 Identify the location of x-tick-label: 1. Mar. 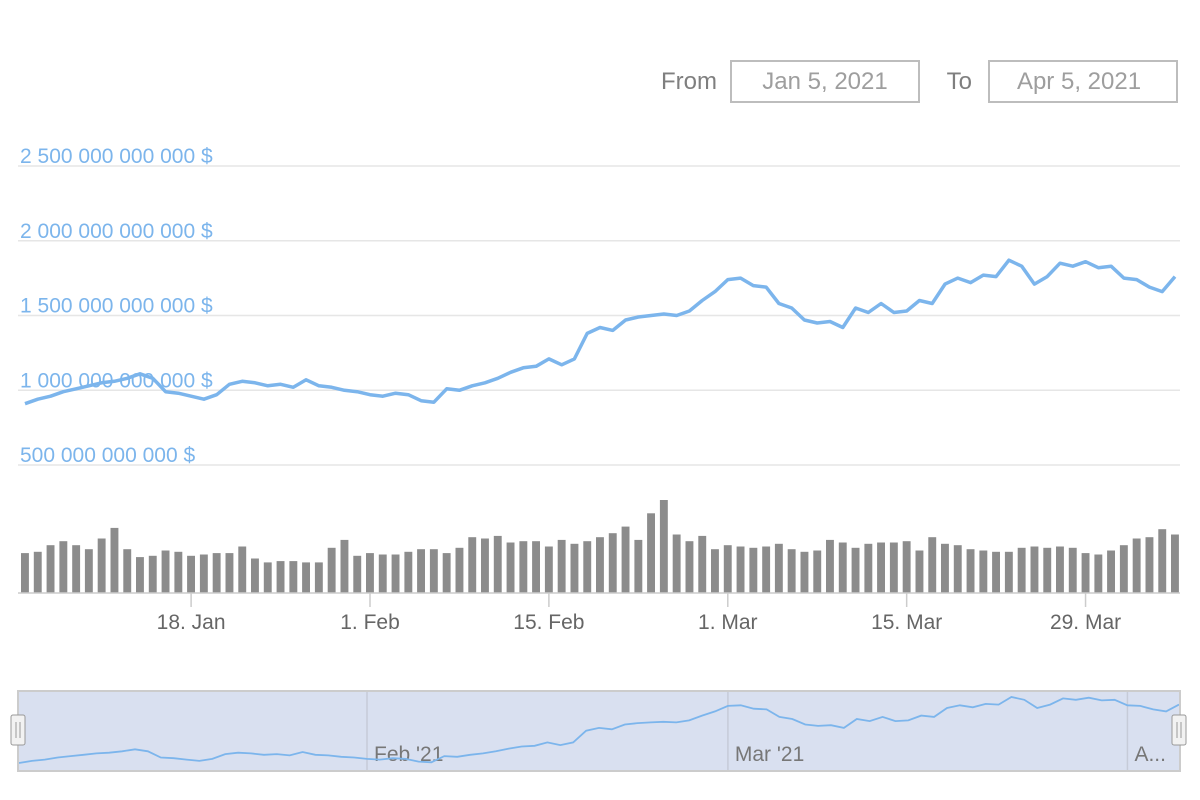
(728, 622).